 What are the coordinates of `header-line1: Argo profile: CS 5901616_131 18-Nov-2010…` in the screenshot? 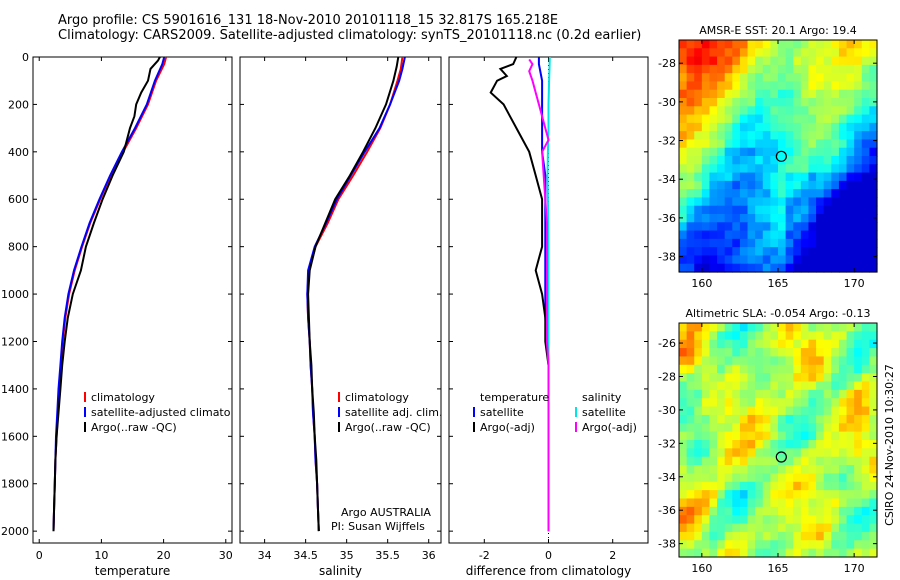 It's located at (308, 20).